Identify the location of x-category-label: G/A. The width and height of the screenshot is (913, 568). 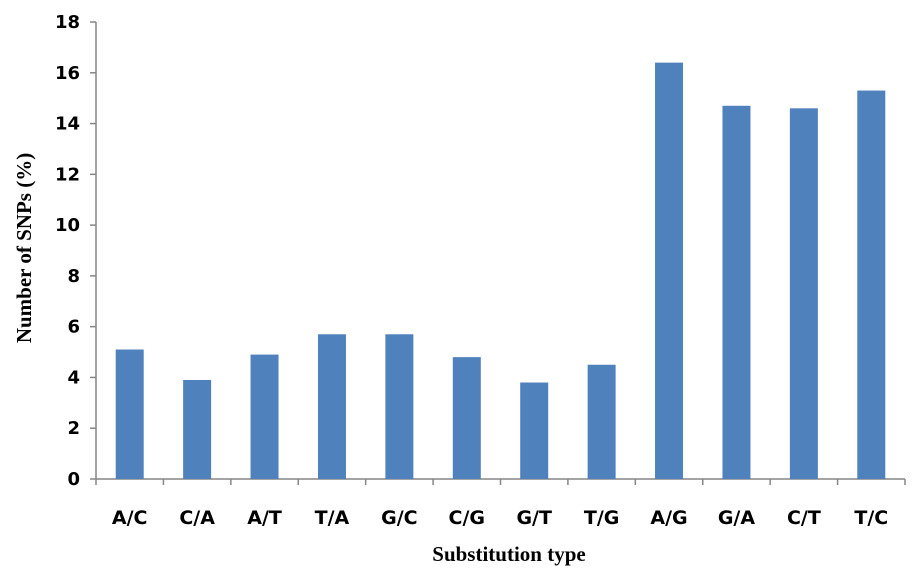
(737, 518).